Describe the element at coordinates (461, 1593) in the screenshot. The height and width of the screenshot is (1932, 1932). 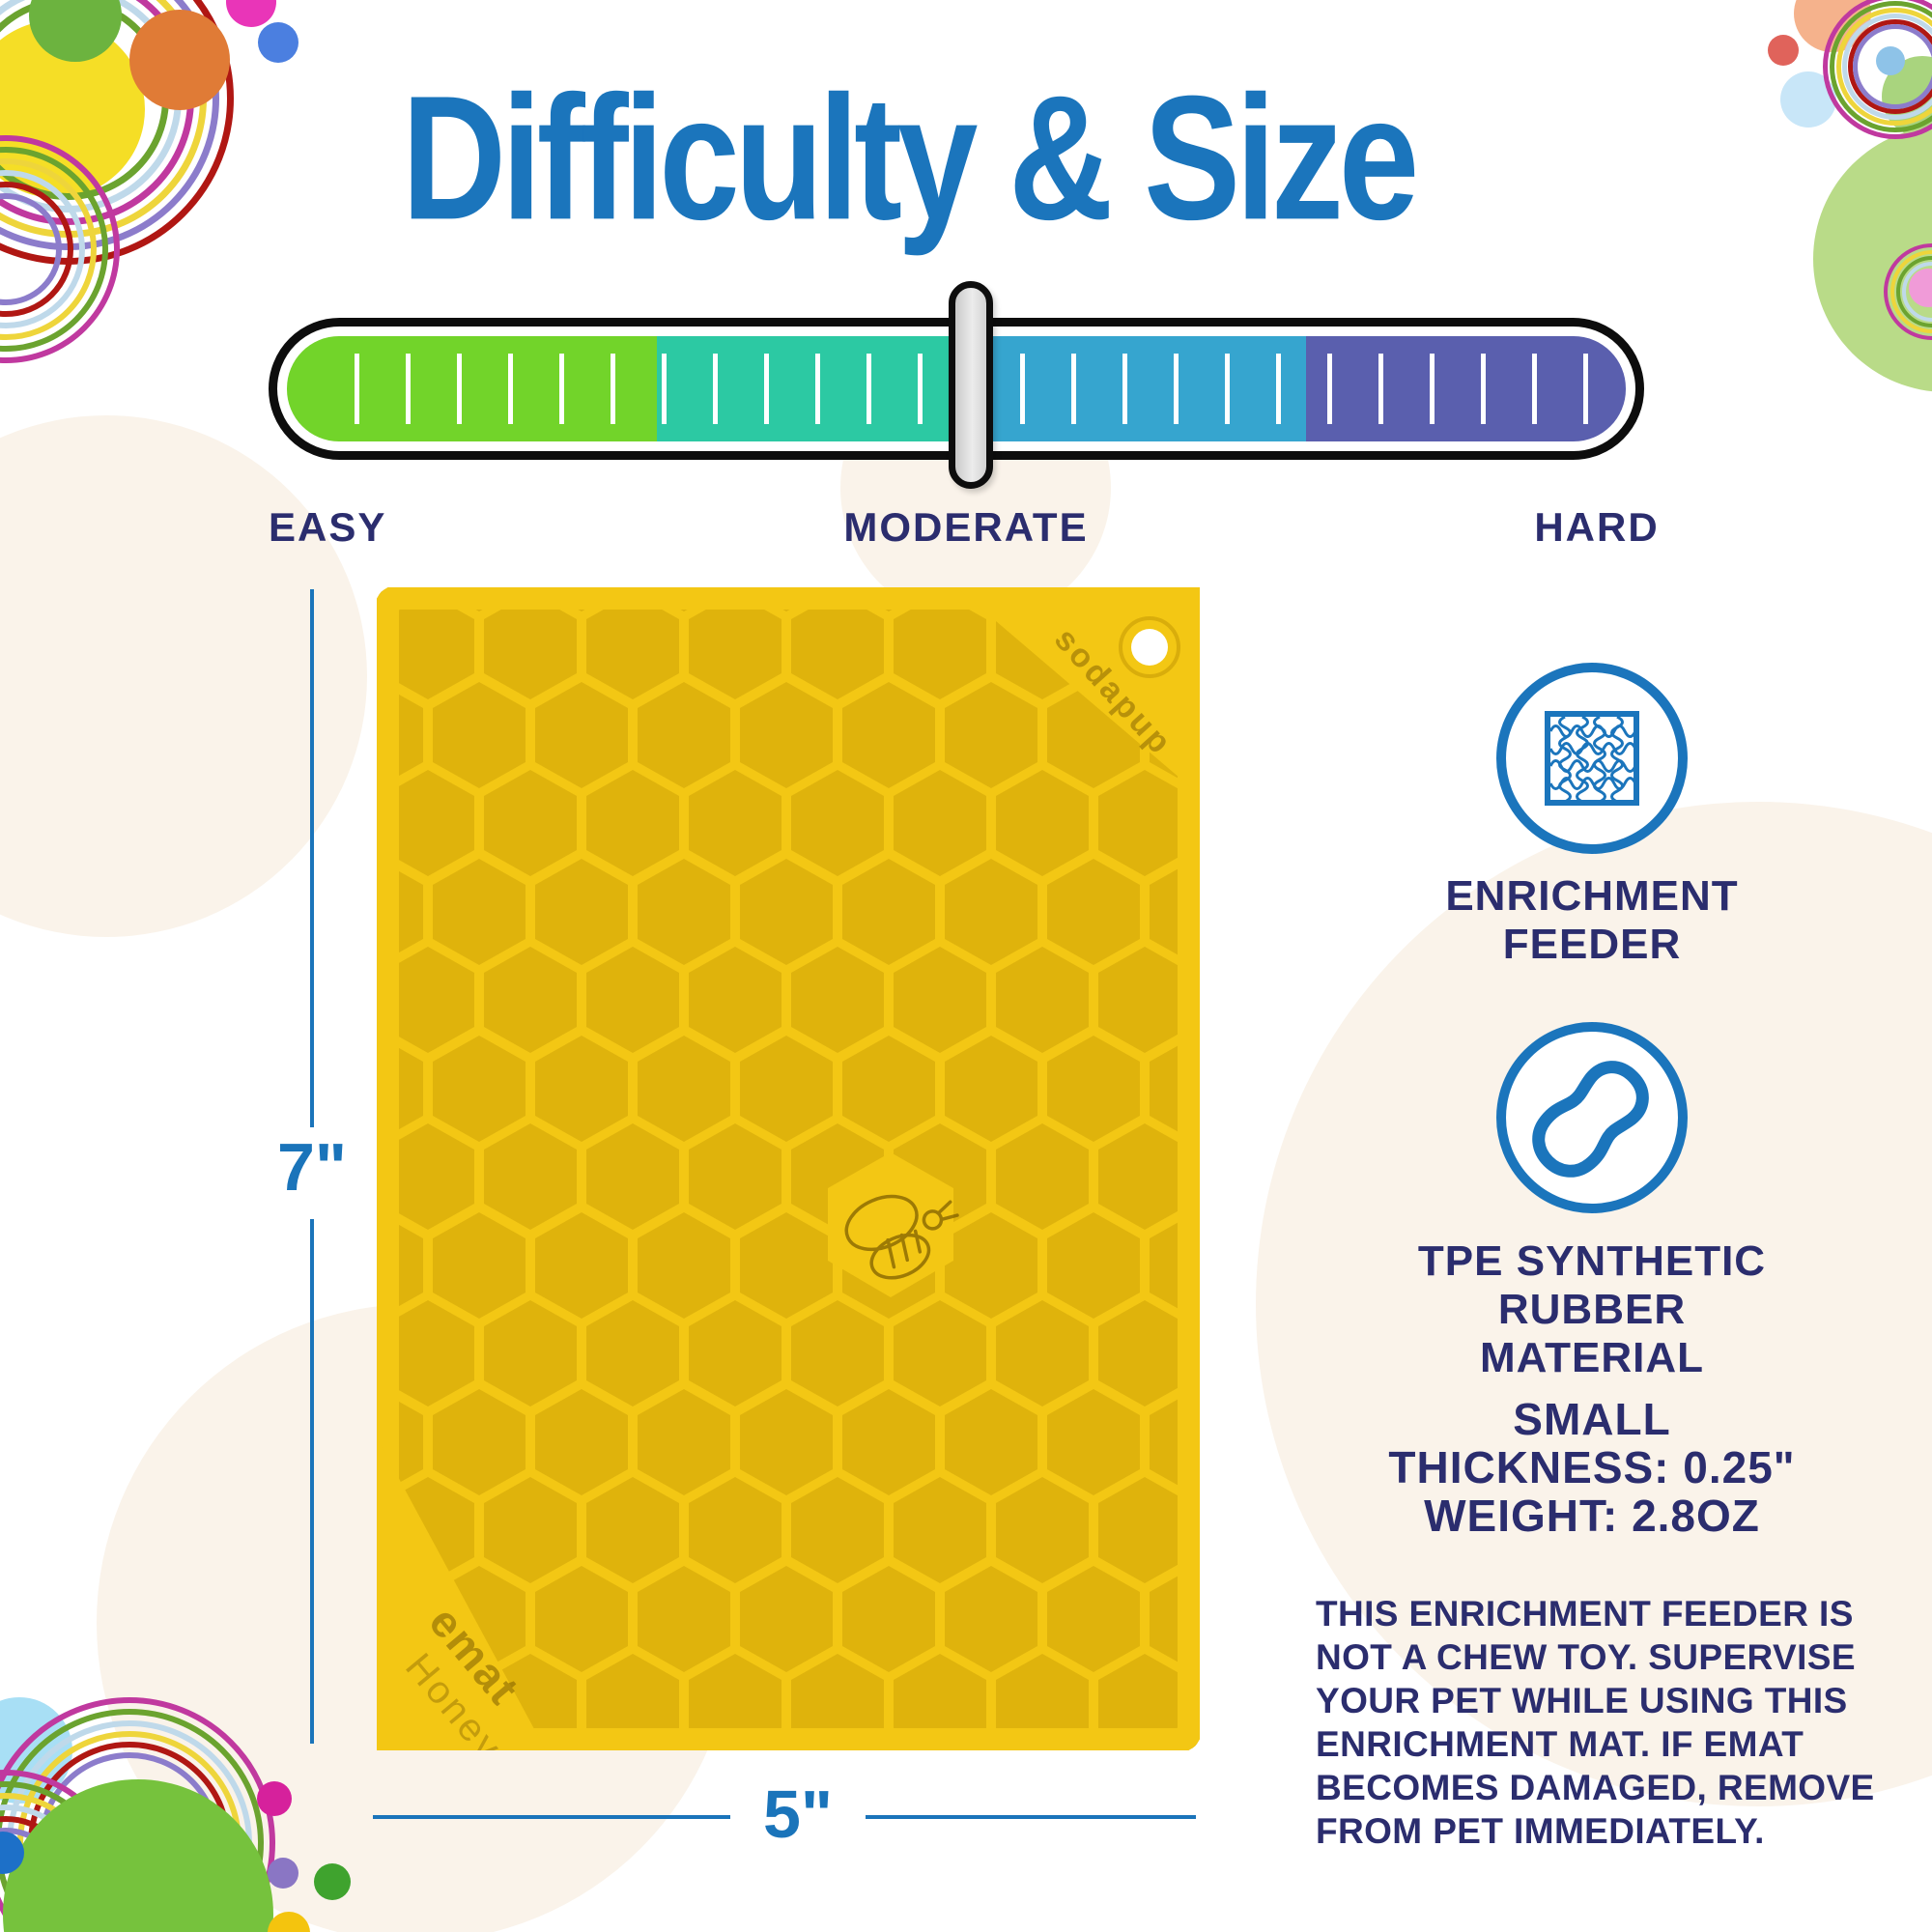
I see `mat-corner-tab` at that location.